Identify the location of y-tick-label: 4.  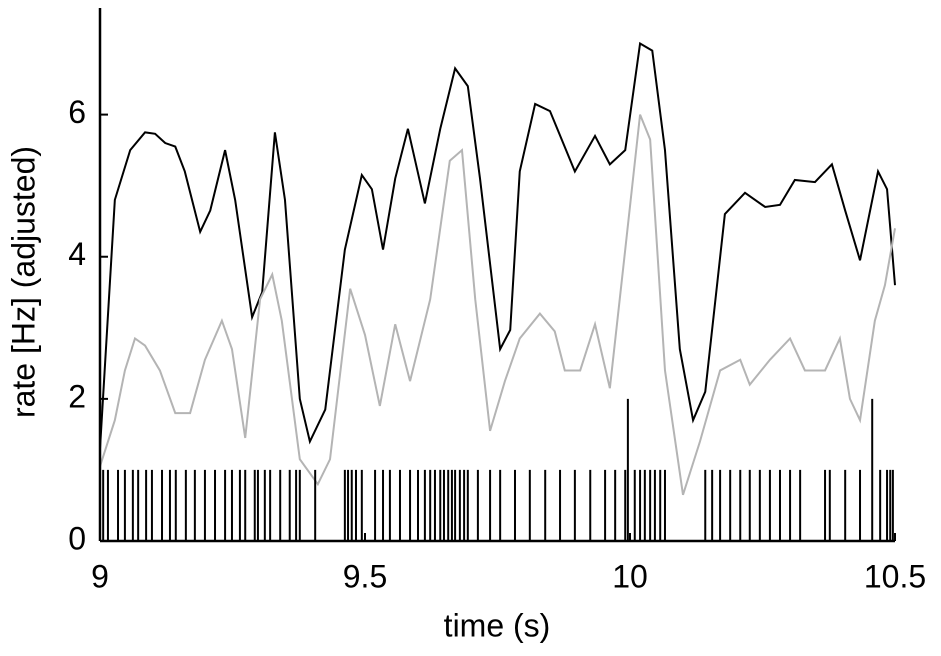
(77, 254).